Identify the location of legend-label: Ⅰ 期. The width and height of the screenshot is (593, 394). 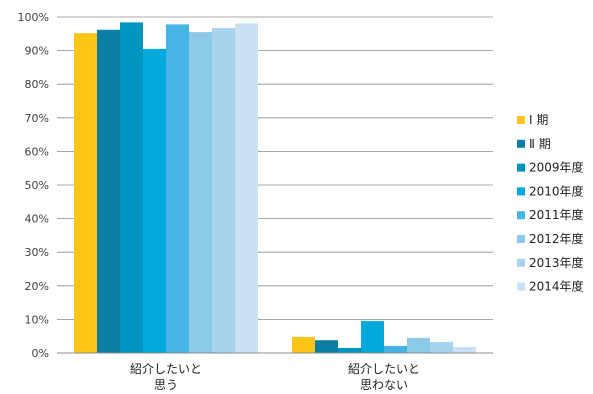
(538, 120).